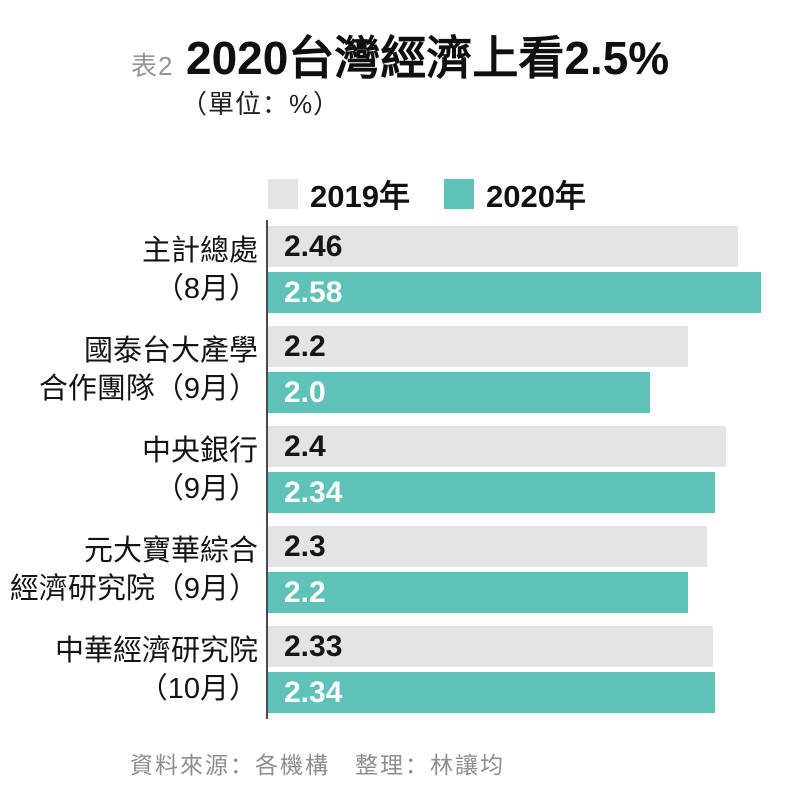 The height and width of the screenshot is (799, 792). I want to click on category-label-line2: （8月）, so click(206, 288).